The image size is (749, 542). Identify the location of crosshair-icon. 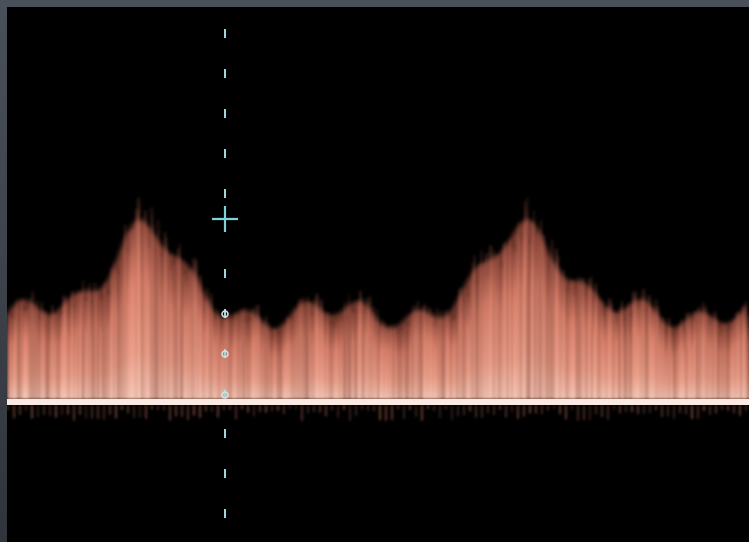
(225, 219).